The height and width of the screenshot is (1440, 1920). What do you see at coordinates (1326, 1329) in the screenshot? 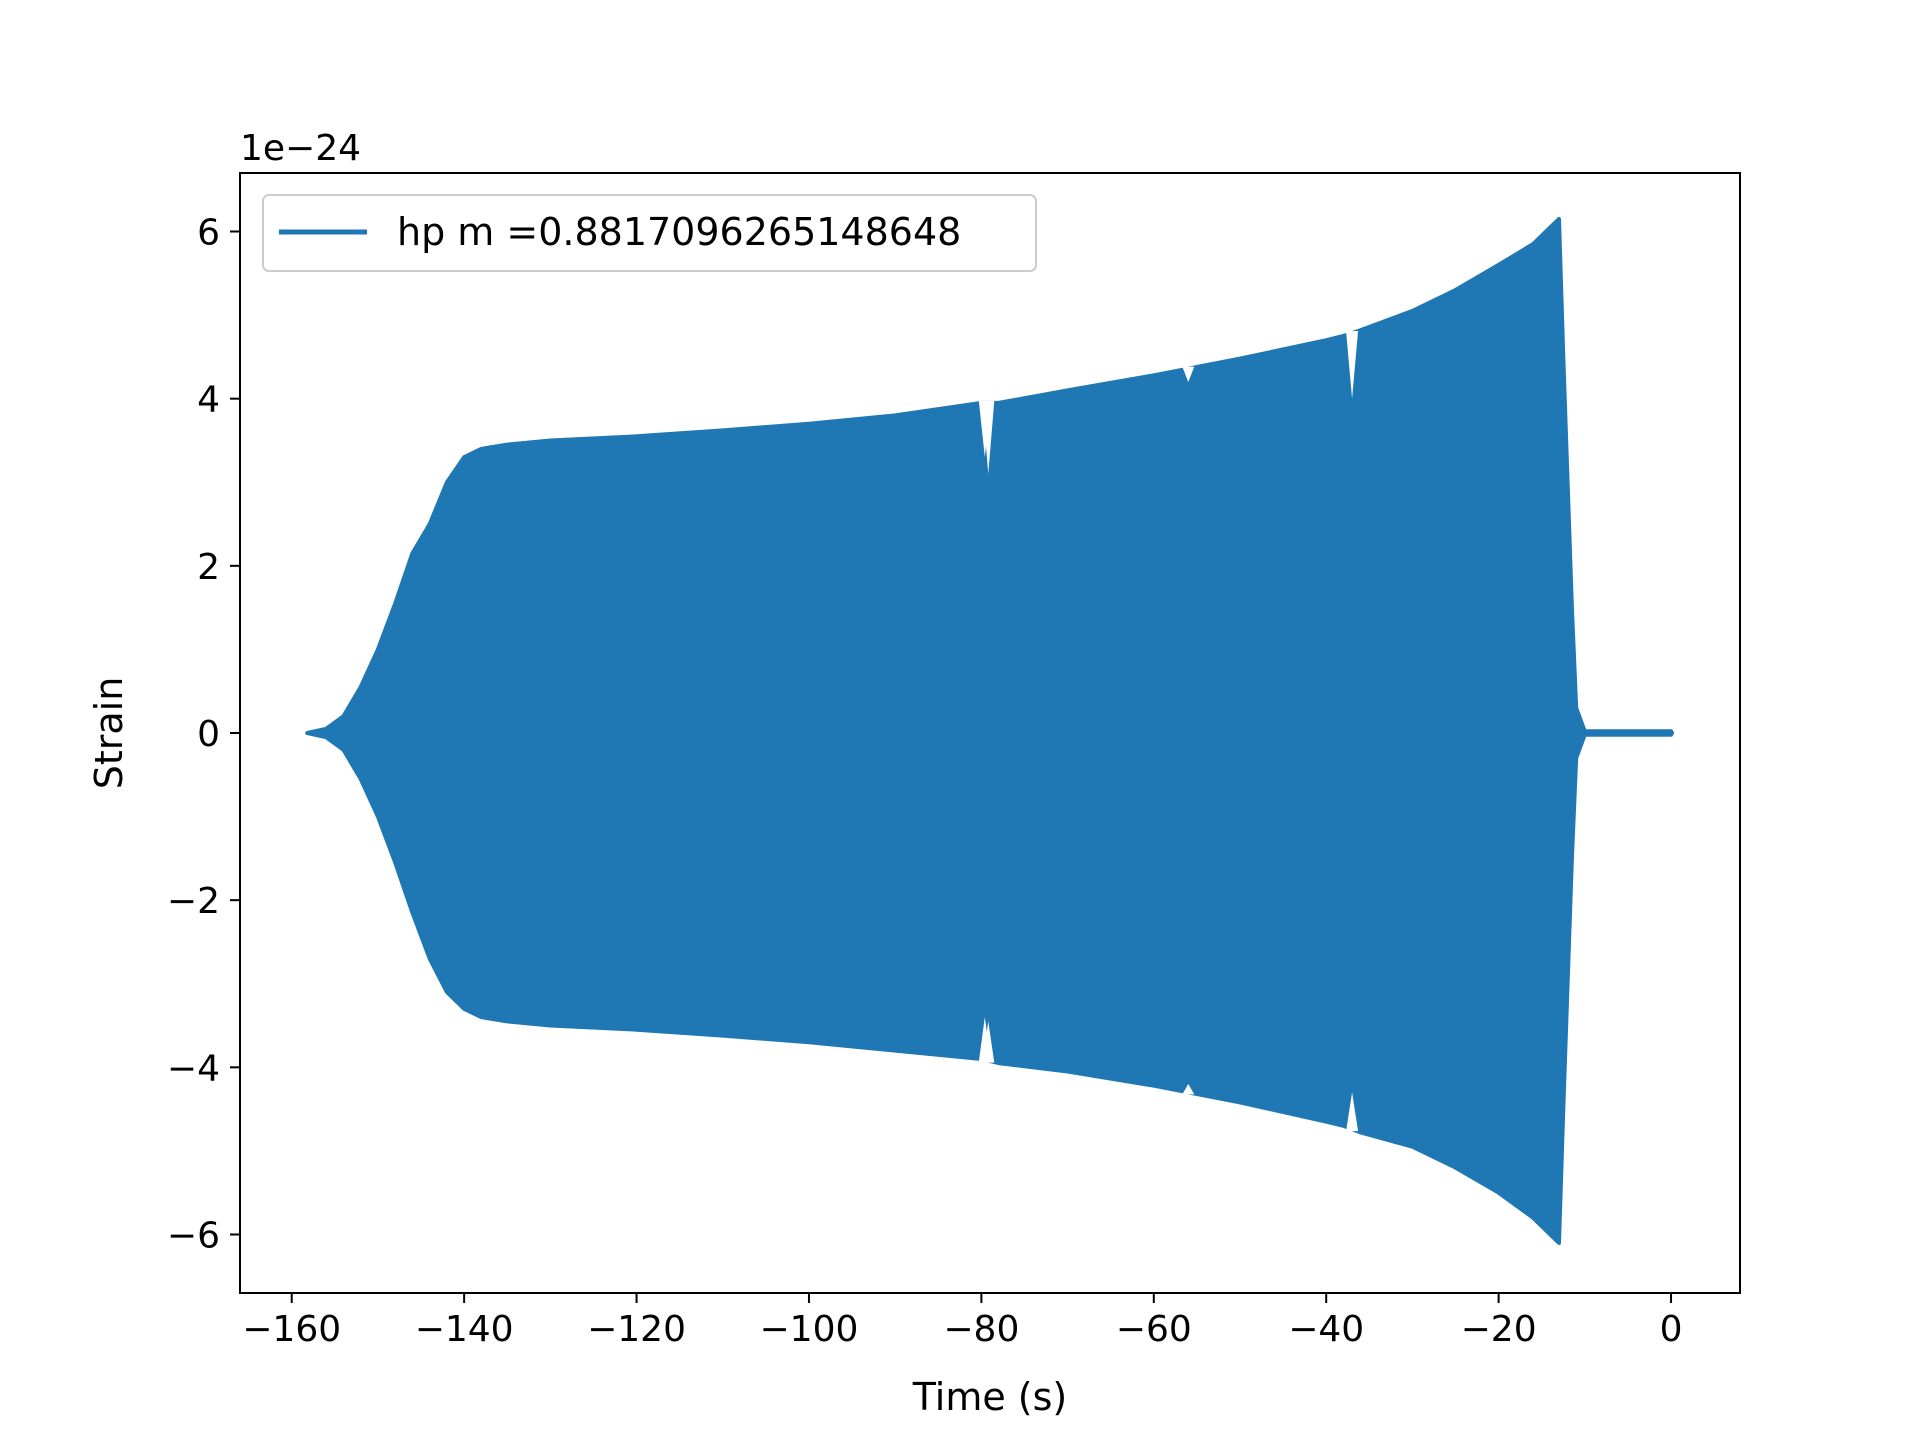
I see `x-tick-label: −40` at bounding box center [1326, 1329].